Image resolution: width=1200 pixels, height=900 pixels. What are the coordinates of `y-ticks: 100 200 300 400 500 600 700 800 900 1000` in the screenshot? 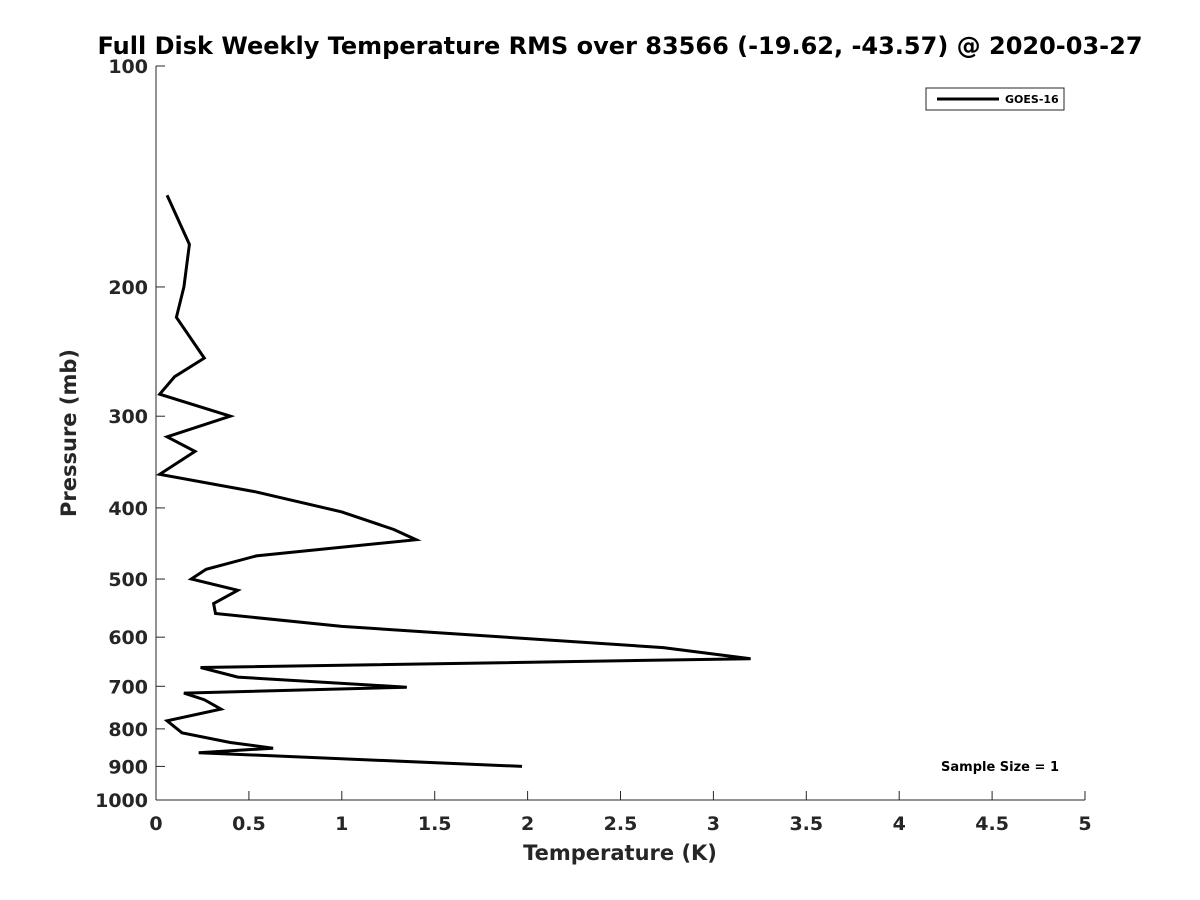 It's located at (130, 434).